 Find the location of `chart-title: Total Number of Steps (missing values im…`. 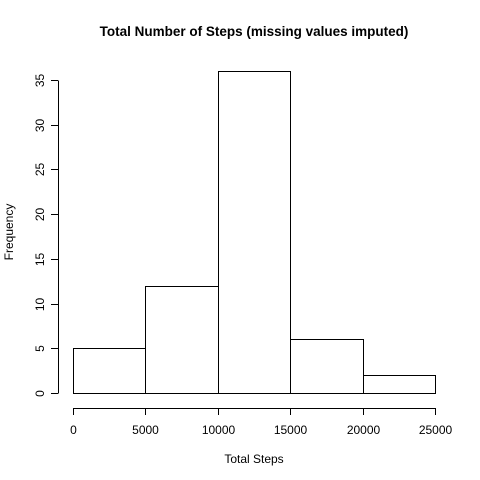

chart-title: Total Number of Steps (missing values im… is located at coordinates (254, 31).